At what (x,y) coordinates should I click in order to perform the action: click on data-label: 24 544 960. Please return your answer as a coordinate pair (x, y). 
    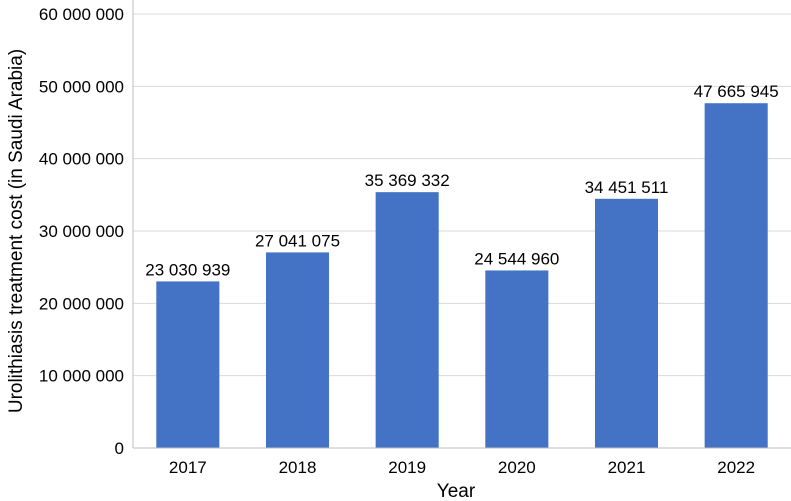
    Looking at the image, I should click on (516, 258).